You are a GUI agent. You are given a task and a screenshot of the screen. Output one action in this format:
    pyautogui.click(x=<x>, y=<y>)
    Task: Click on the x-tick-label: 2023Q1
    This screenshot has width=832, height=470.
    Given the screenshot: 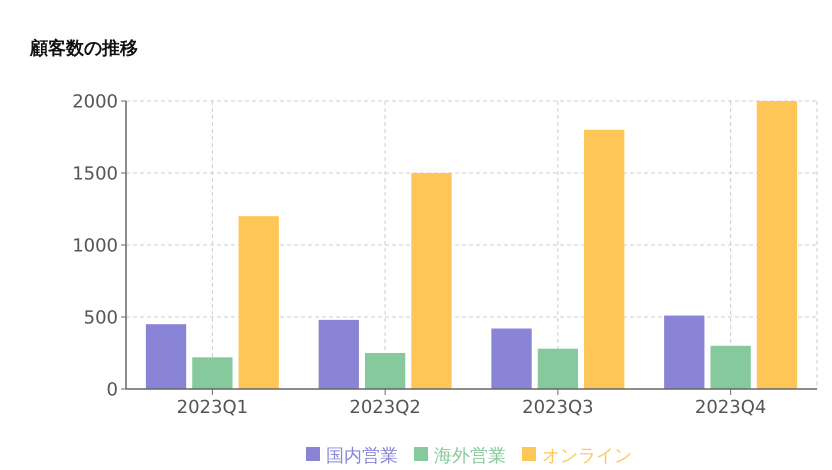 What is the action you would take?
    pyautogui.click(x=212, y=407)
    